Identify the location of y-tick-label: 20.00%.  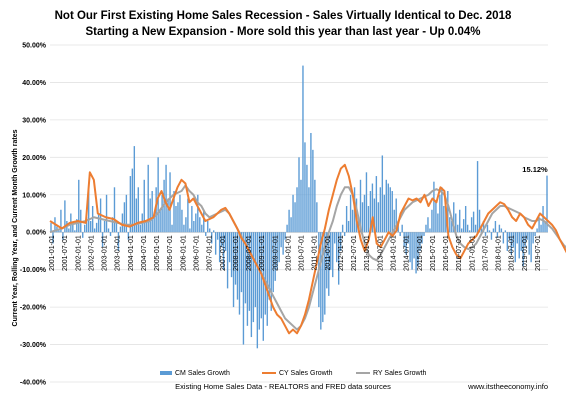
(34, 158).